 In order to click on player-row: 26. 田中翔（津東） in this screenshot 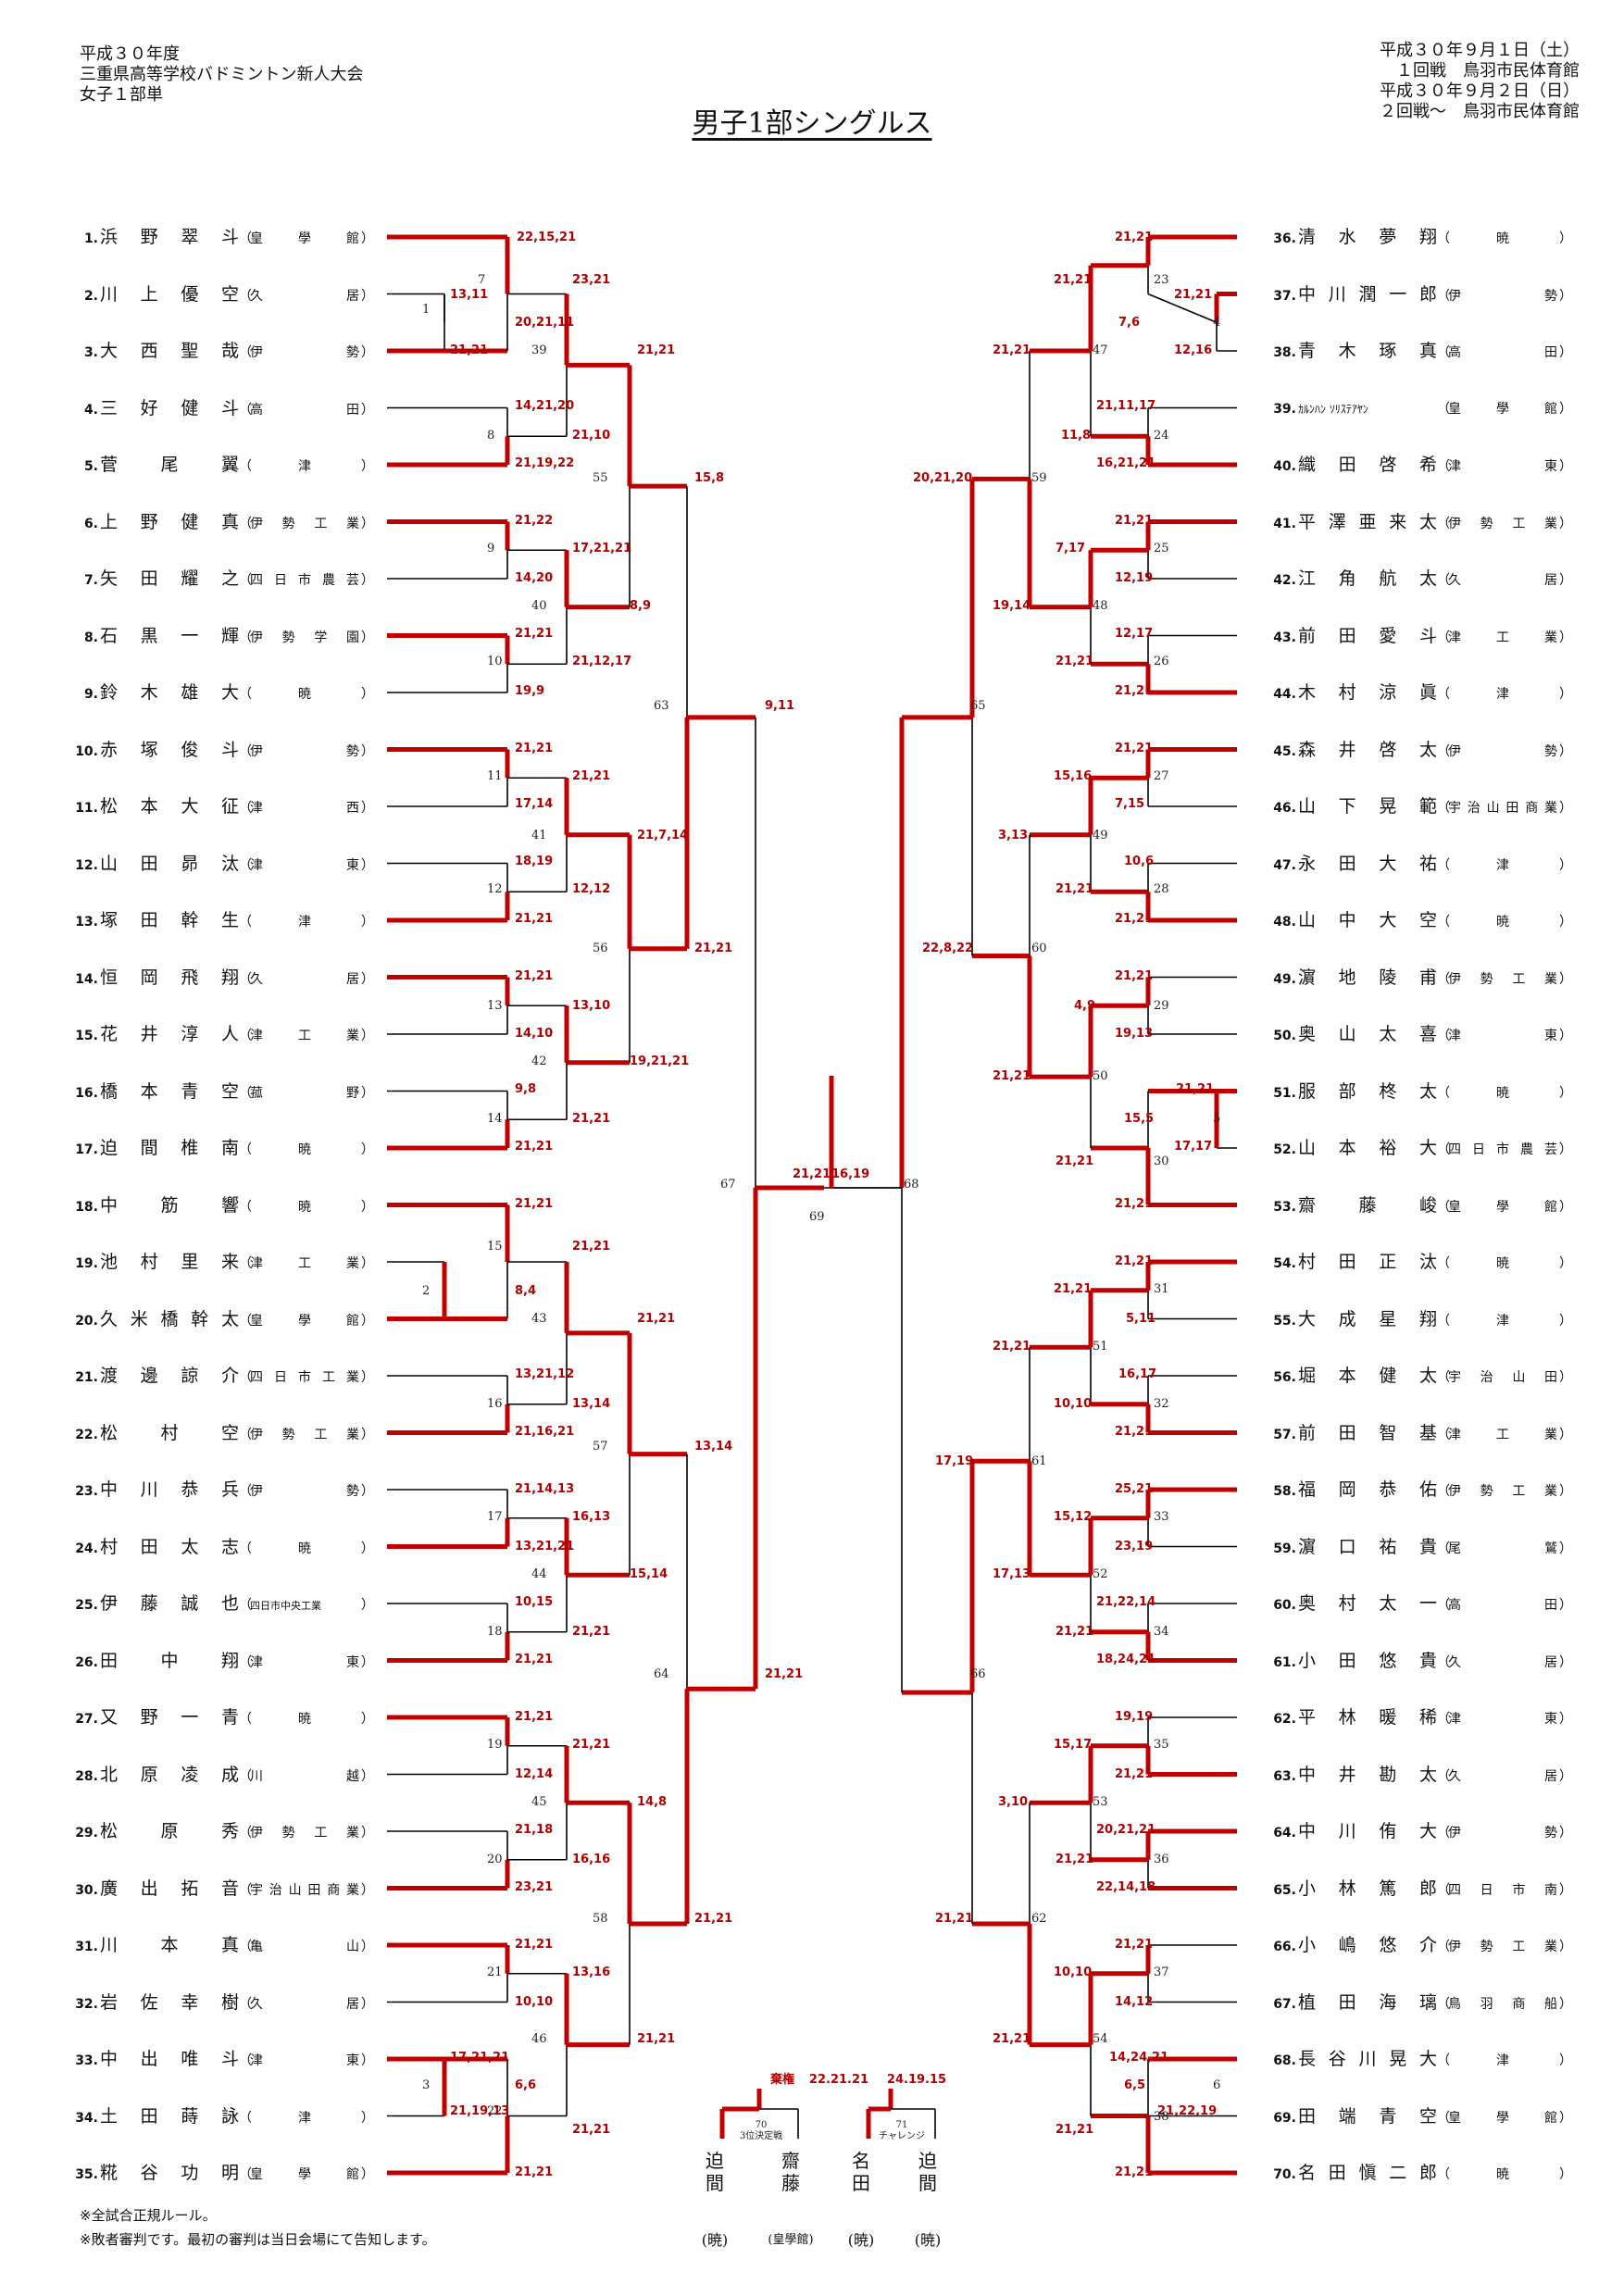, I will do `click(212, 1661)`.